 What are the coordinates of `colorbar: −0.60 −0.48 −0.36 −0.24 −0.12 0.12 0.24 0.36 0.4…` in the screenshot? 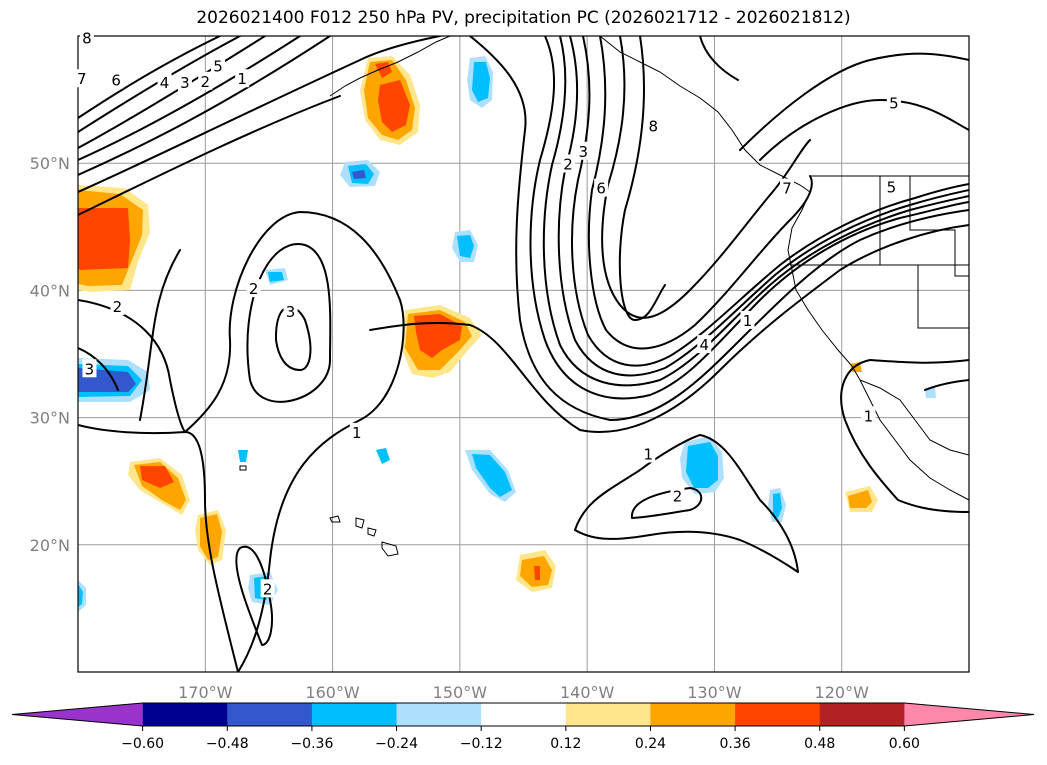 It's located at (523, 727).